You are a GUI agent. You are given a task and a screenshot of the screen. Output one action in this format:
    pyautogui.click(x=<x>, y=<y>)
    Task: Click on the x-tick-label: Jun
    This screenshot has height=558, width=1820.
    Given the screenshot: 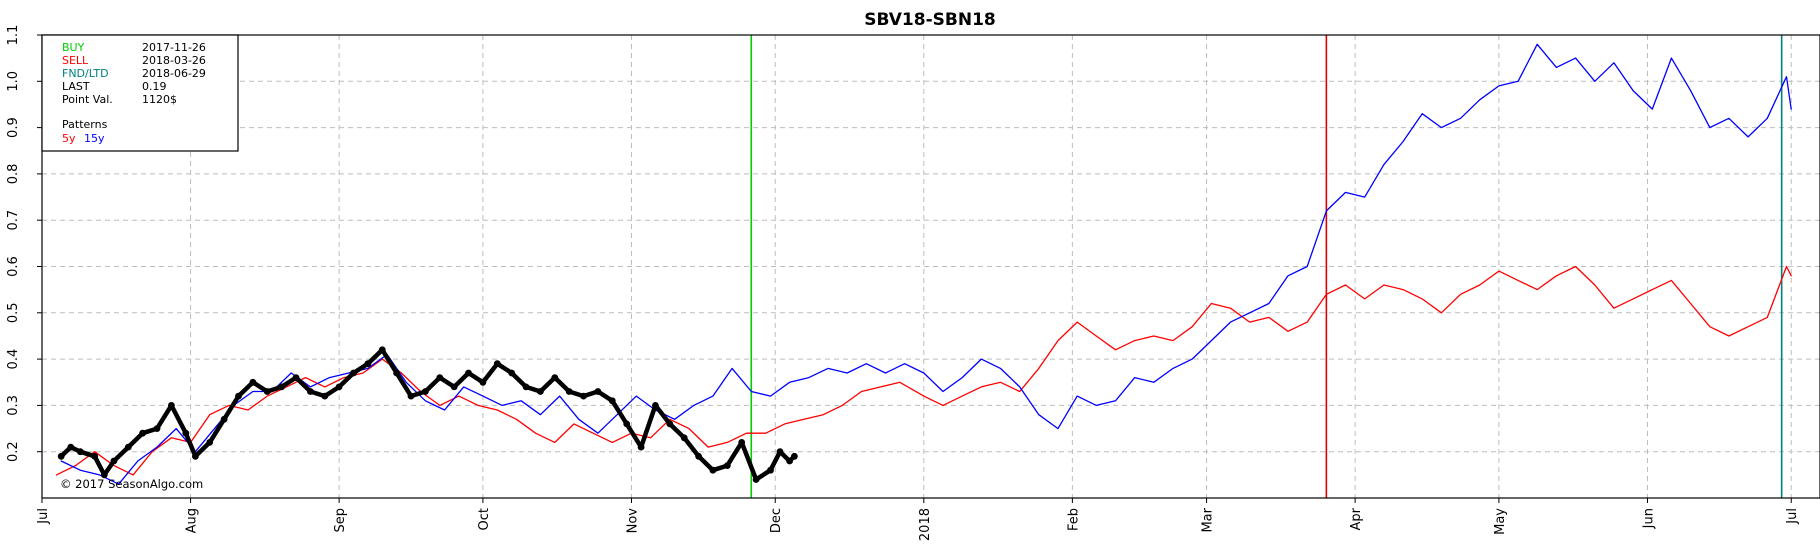 What is the action you would take?
    pyautogui.click(x=1648, y=518)
    